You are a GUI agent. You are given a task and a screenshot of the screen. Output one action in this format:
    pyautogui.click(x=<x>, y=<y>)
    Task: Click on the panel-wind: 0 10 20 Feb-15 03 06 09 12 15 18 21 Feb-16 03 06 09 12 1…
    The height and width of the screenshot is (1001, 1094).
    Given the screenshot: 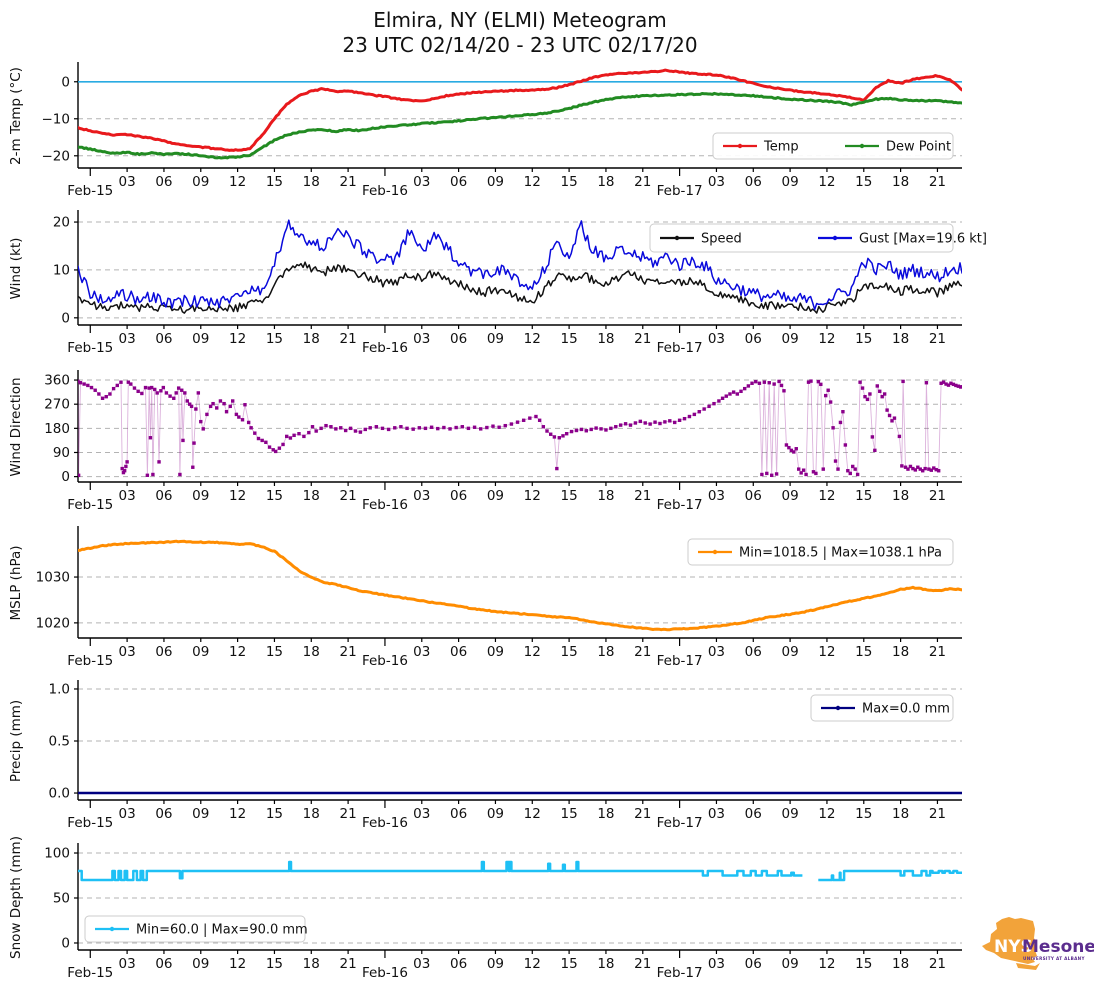 What is the action you would take?
    pyautogui.click(x=497, y=283)
    